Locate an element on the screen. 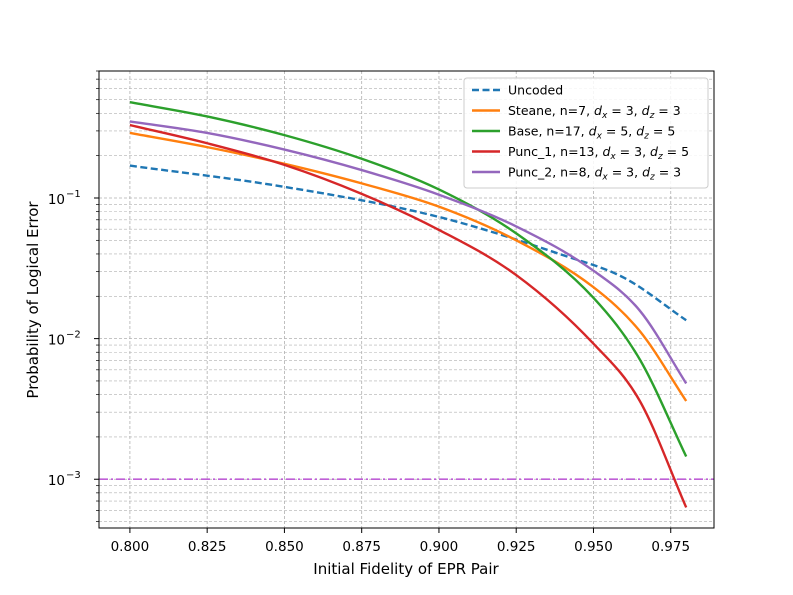 The image size is (793, 595). x-tick-label: 0.925 is located at coordinates (516, 547).